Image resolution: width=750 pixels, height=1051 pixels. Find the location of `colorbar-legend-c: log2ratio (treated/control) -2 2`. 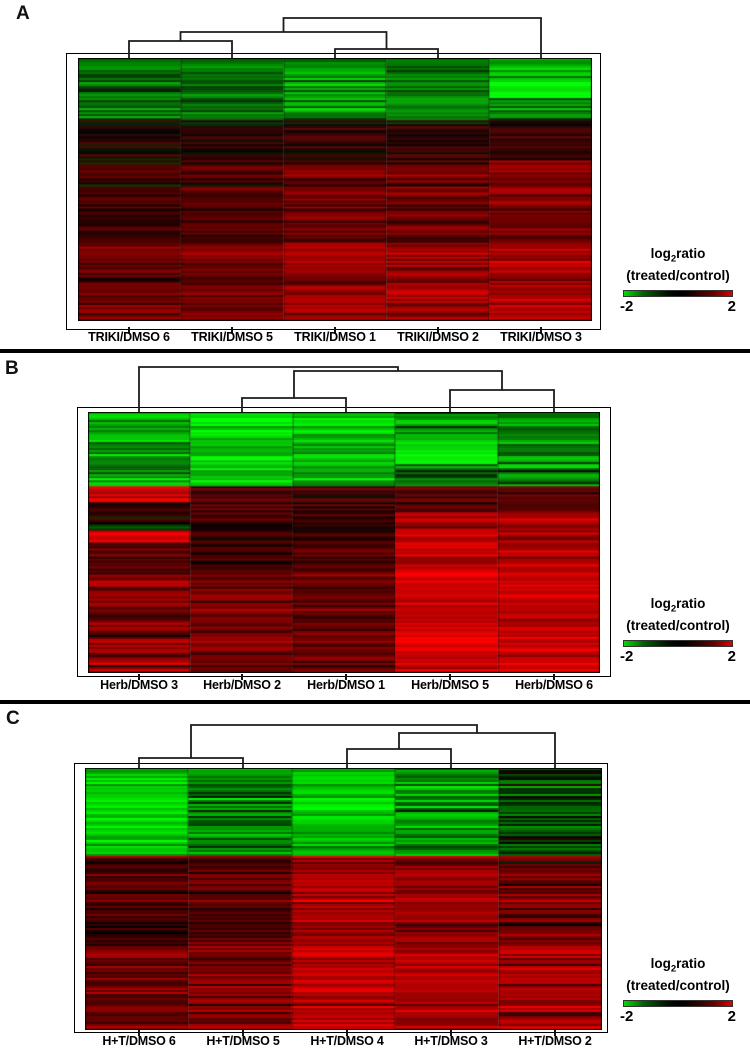

colorbar-legend-c: log2ratio (treated/control) -2 2 is located at coordinates (678, 990).